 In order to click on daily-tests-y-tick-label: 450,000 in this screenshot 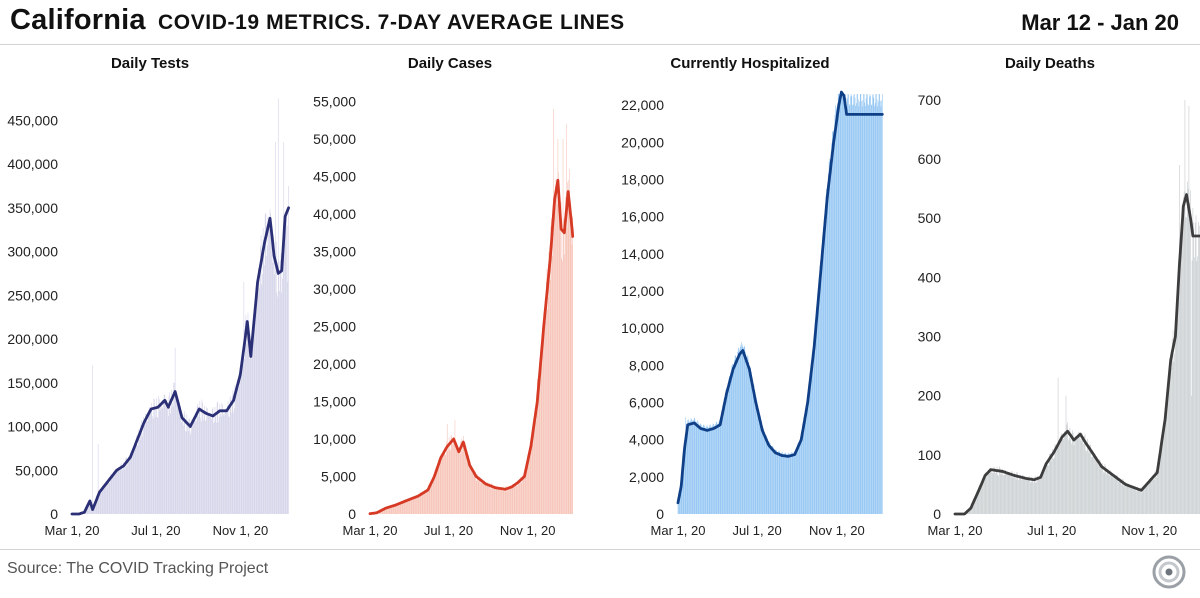, I will do `click(32, 120)`.